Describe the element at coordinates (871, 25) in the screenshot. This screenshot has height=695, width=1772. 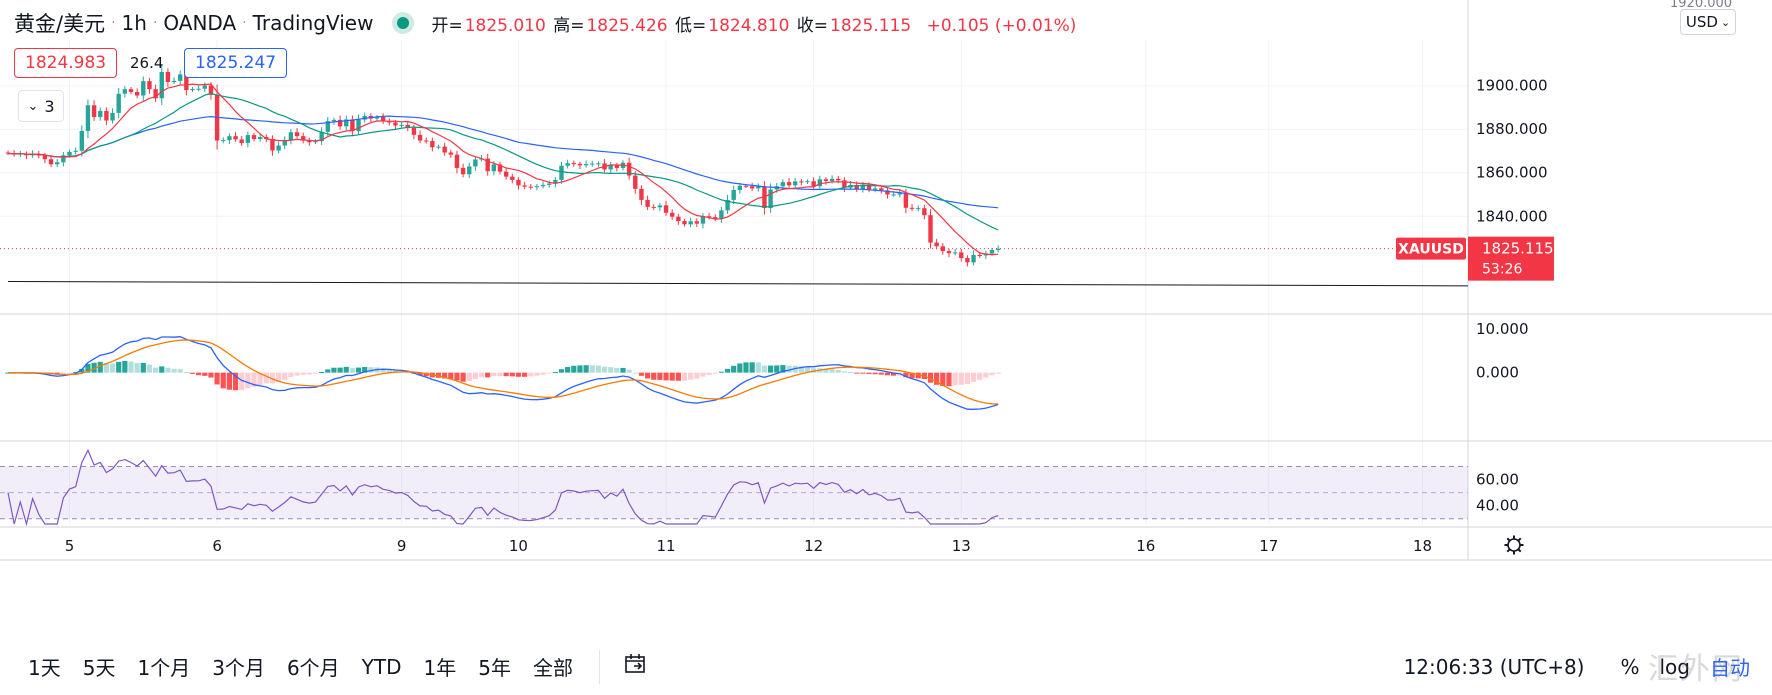
I see `close-value: 1825.115` at that location.